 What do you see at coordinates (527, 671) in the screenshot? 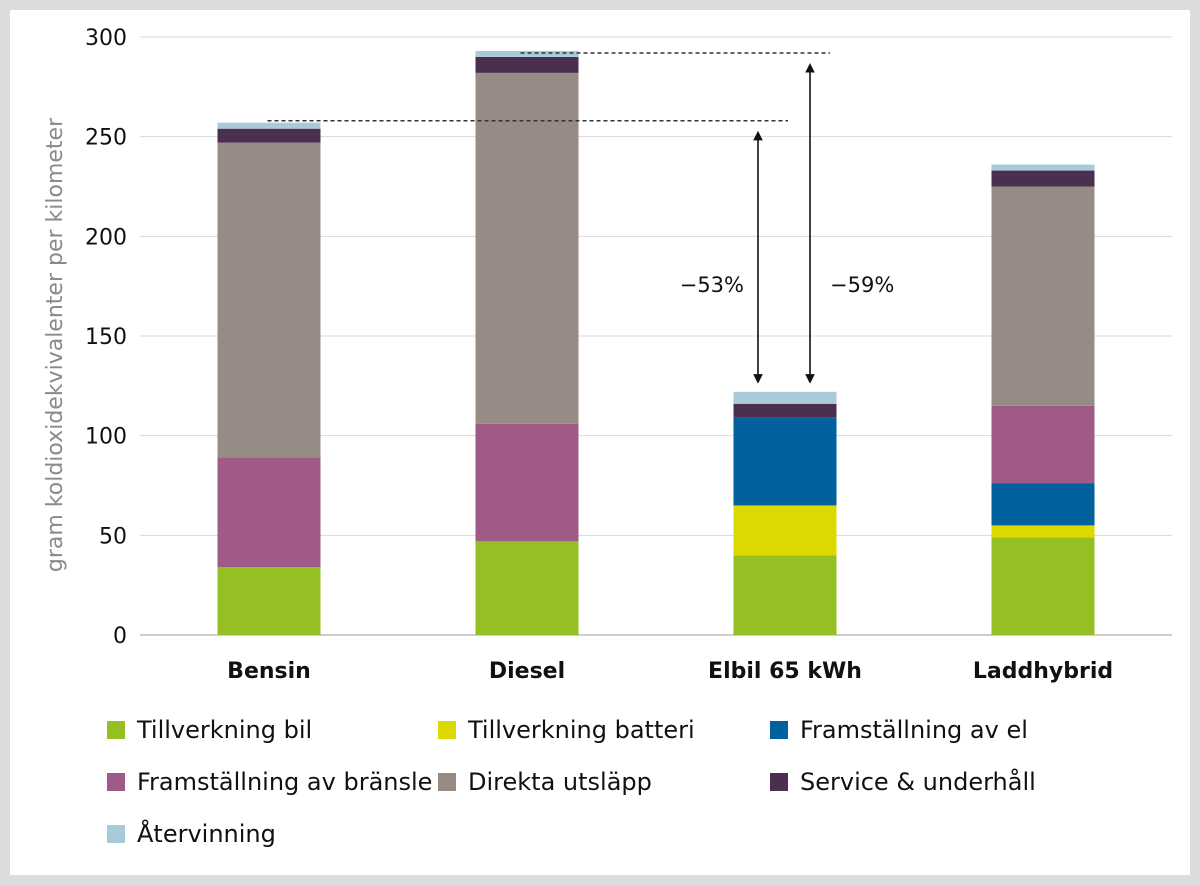
I see `x-category-label: Diesel` at bounding box center [527, 671].